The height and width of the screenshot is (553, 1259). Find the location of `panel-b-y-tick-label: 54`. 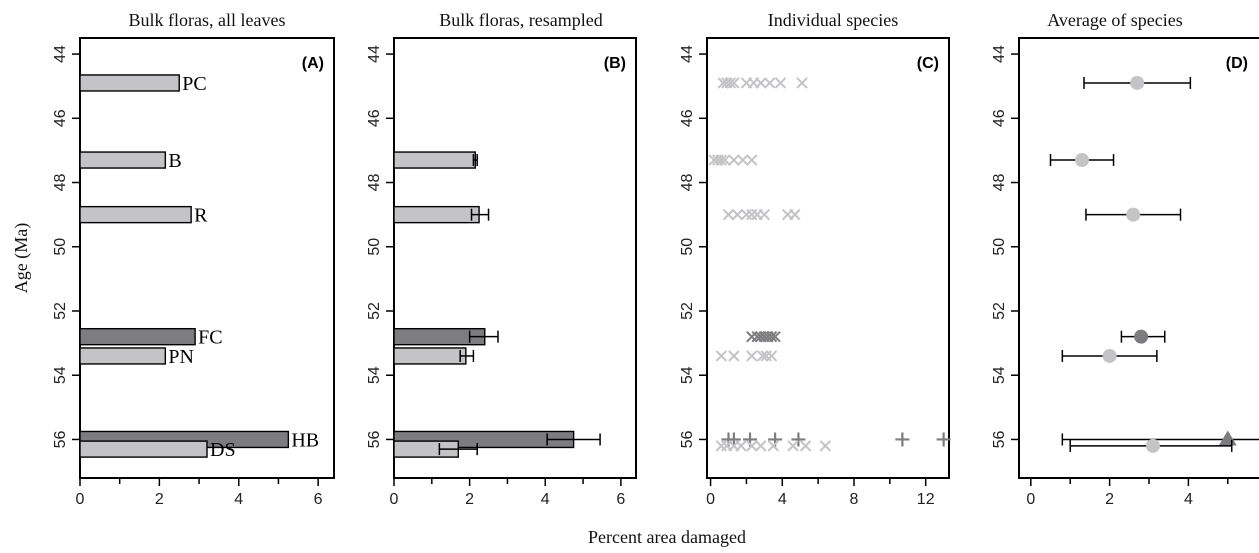

panel-b-y-tick-label: 54 is located at coordinates (374, 375).